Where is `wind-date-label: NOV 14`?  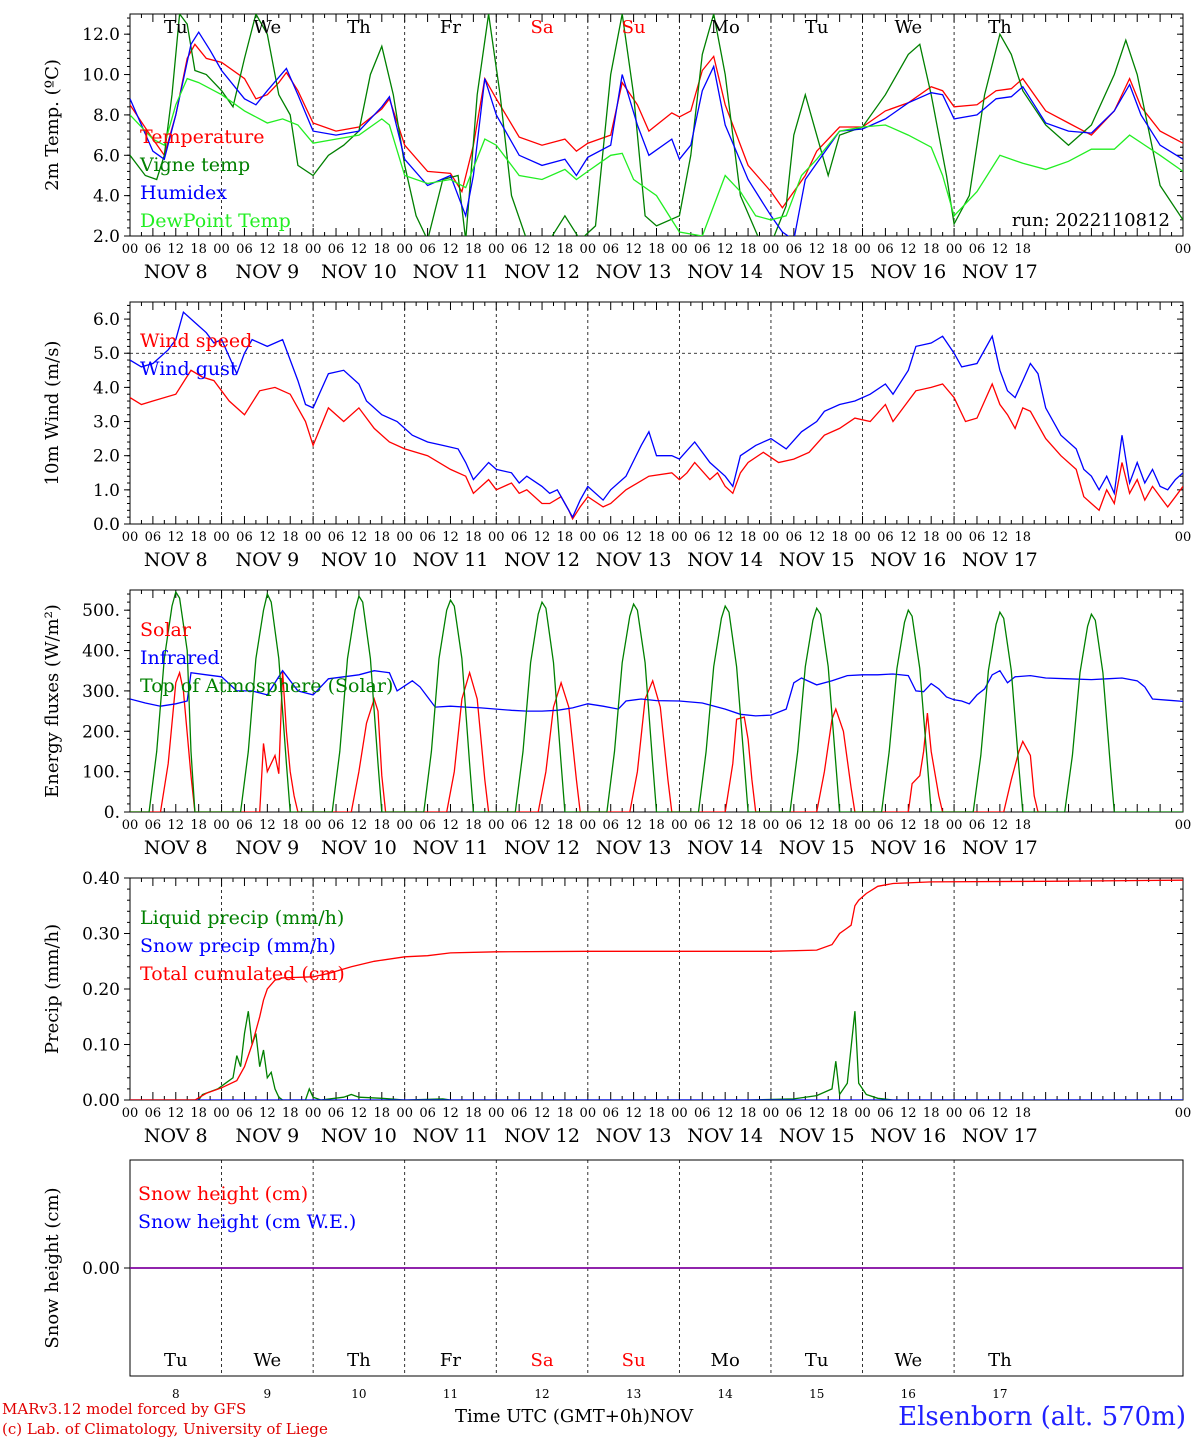
wind-date-label: NOV 14 is located at coordinates (725, 560).